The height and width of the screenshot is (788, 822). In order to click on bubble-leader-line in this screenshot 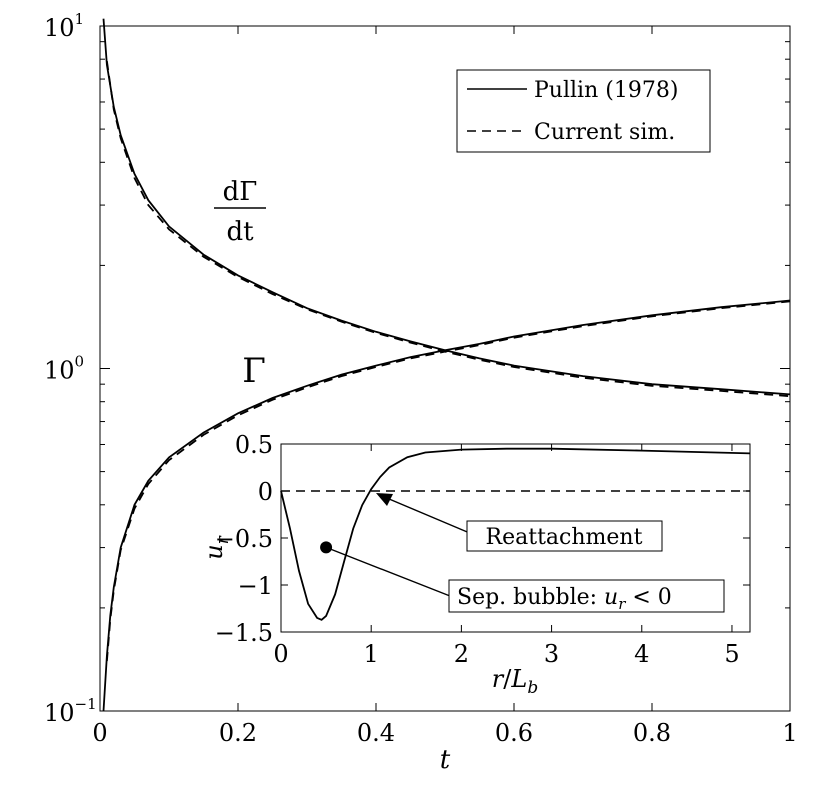, I will do `click(388, 571)`.